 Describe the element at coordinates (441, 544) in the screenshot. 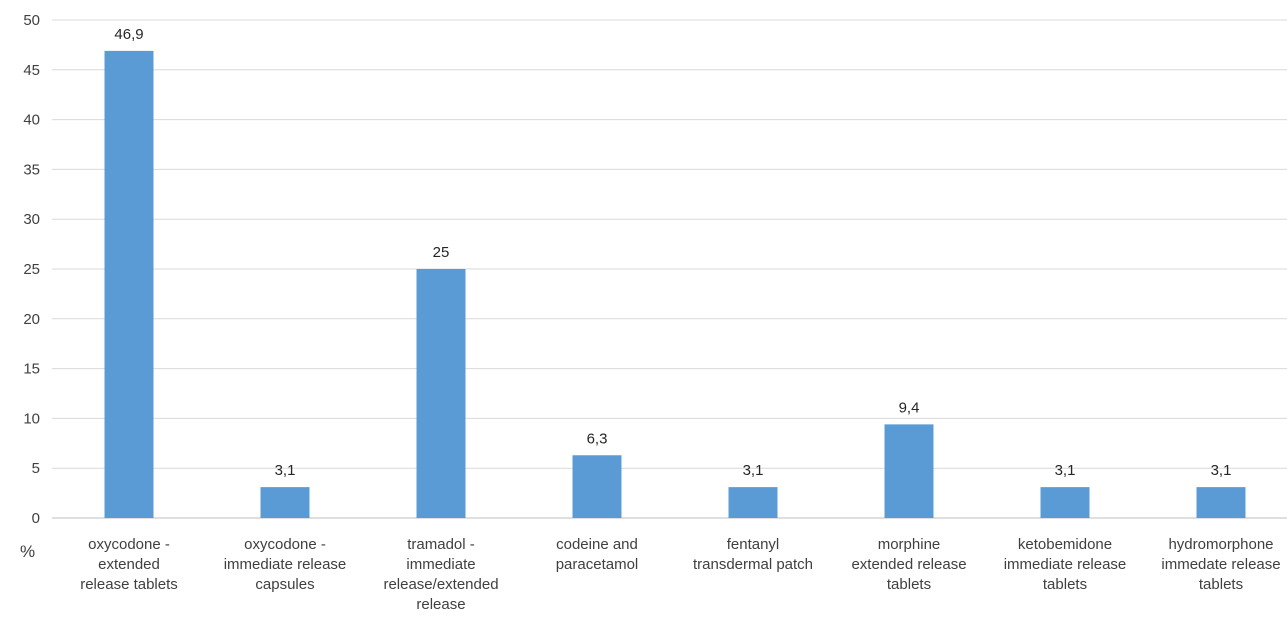

I see `category-label-line: tramadol -` at that location.